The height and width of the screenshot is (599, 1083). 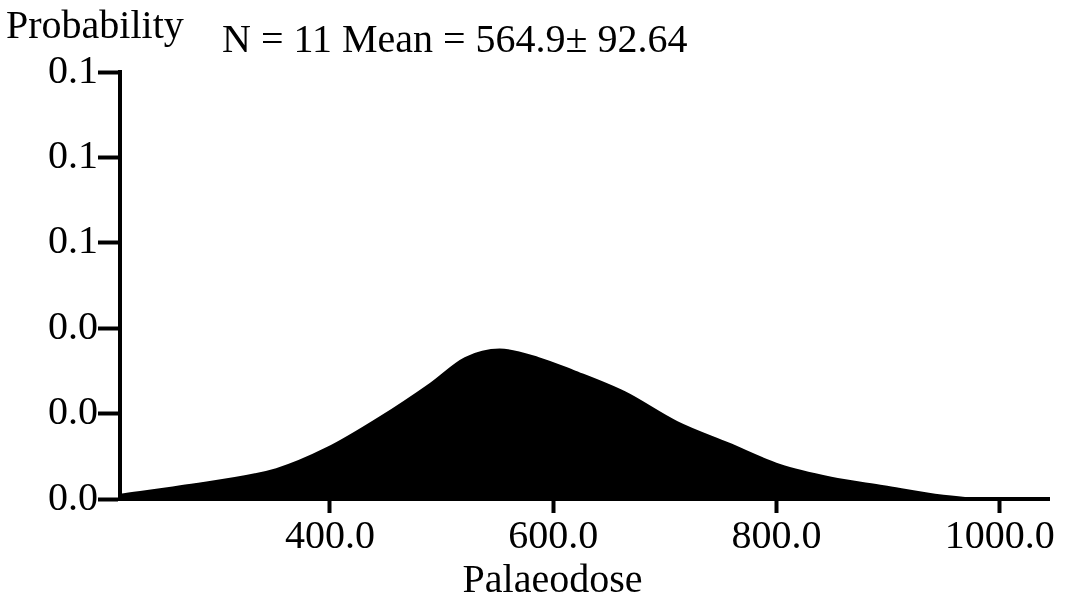 I want to click on x-tick-label: 800.0, so click(x=776, y=534).